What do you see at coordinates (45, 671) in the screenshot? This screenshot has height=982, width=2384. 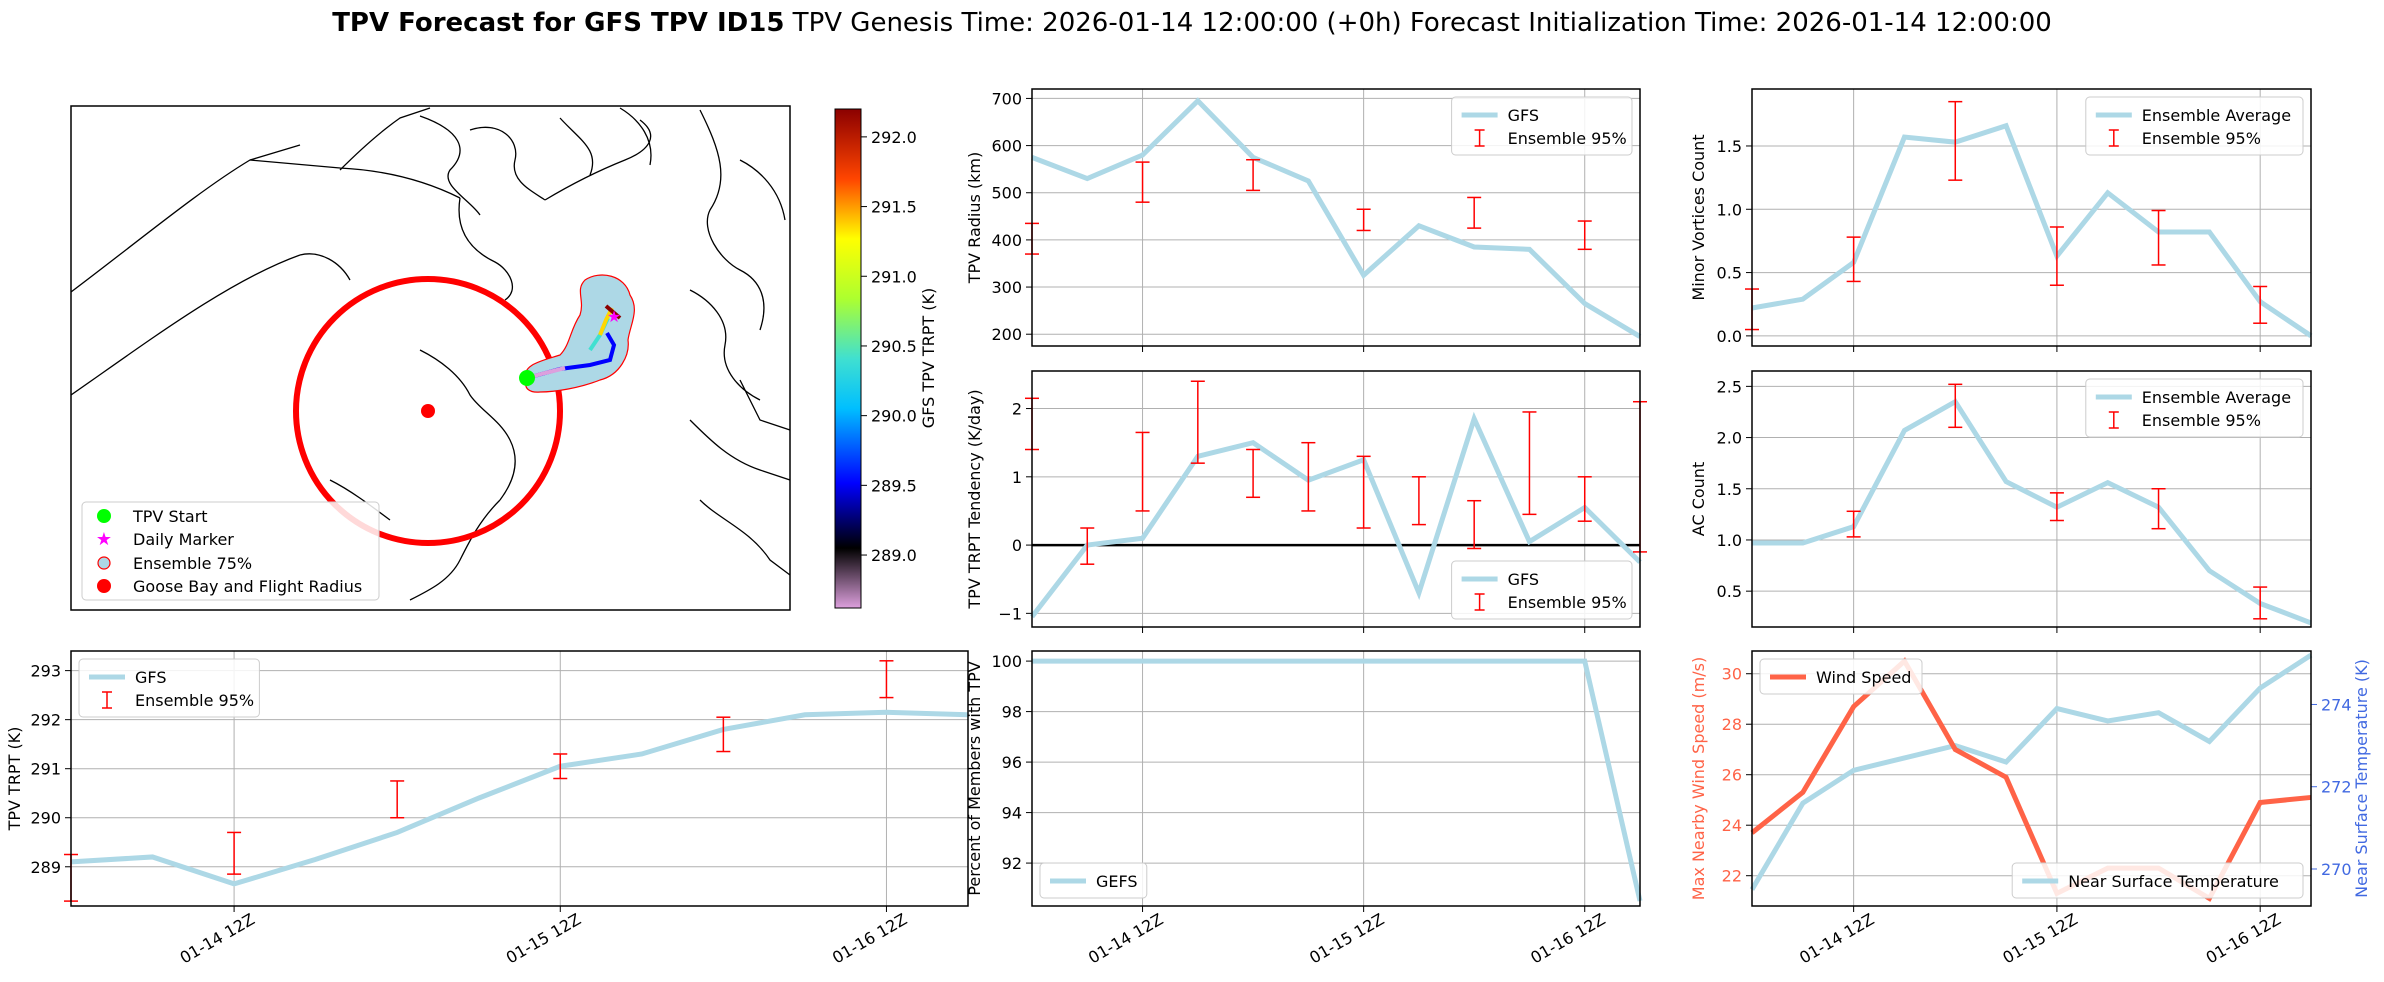 I see `trpt-ytick-label-4: 293` at bounding box center [45, 671].